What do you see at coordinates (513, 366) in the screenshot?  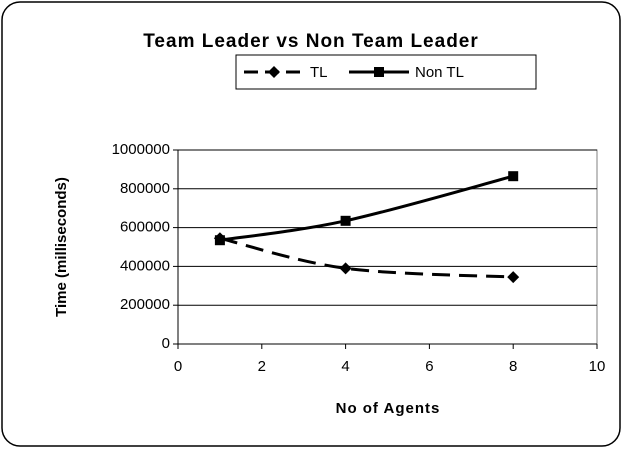 I see `x-tick-label: 8` at bounding box center [513, 366].